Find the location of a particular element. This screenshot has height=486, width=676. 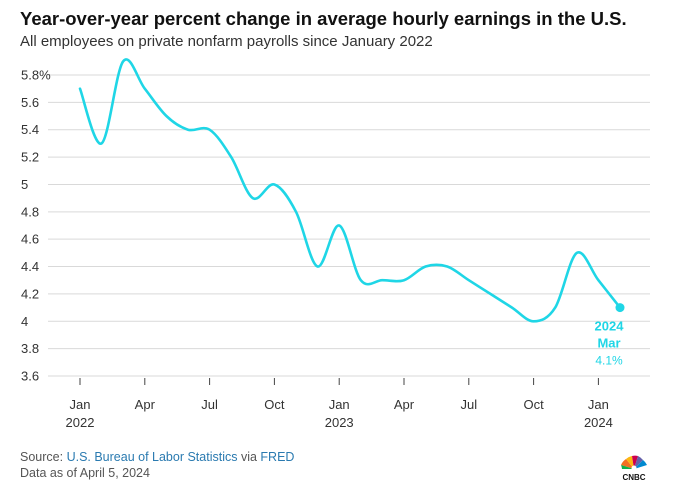

y-tick-label: 5.6 is located at coordinates (30, 102).